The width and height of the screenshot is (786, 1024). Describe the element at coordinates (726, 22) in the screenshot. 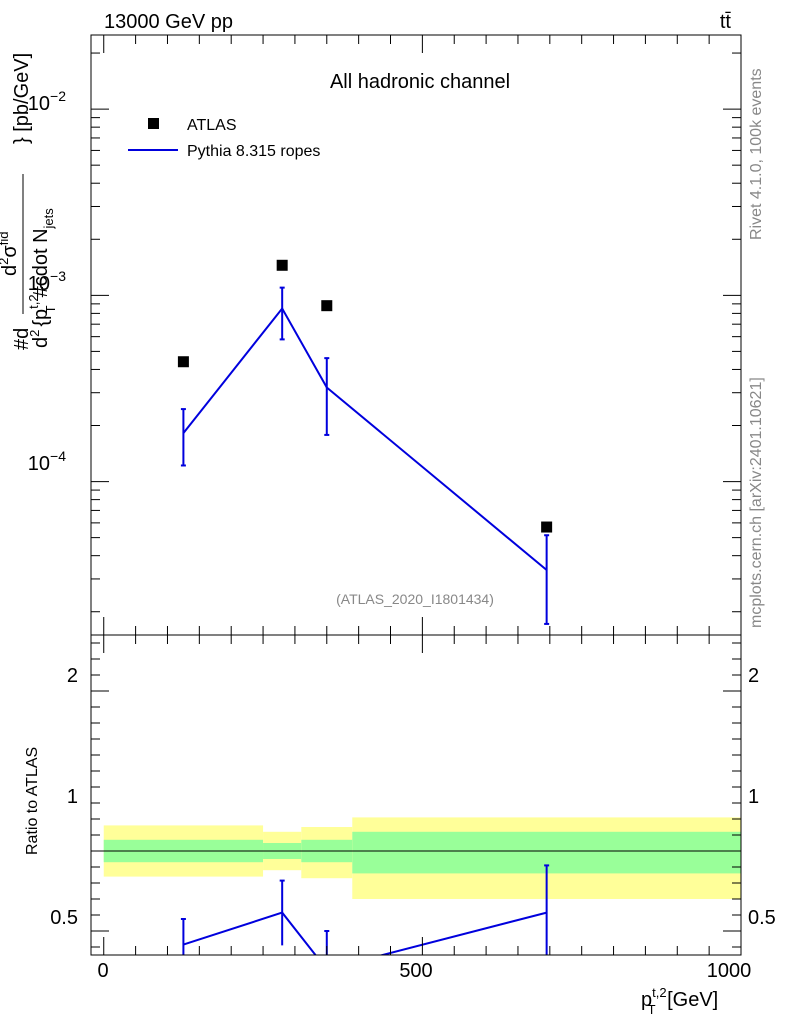

I see `header-final-state: tt̄` at that location.